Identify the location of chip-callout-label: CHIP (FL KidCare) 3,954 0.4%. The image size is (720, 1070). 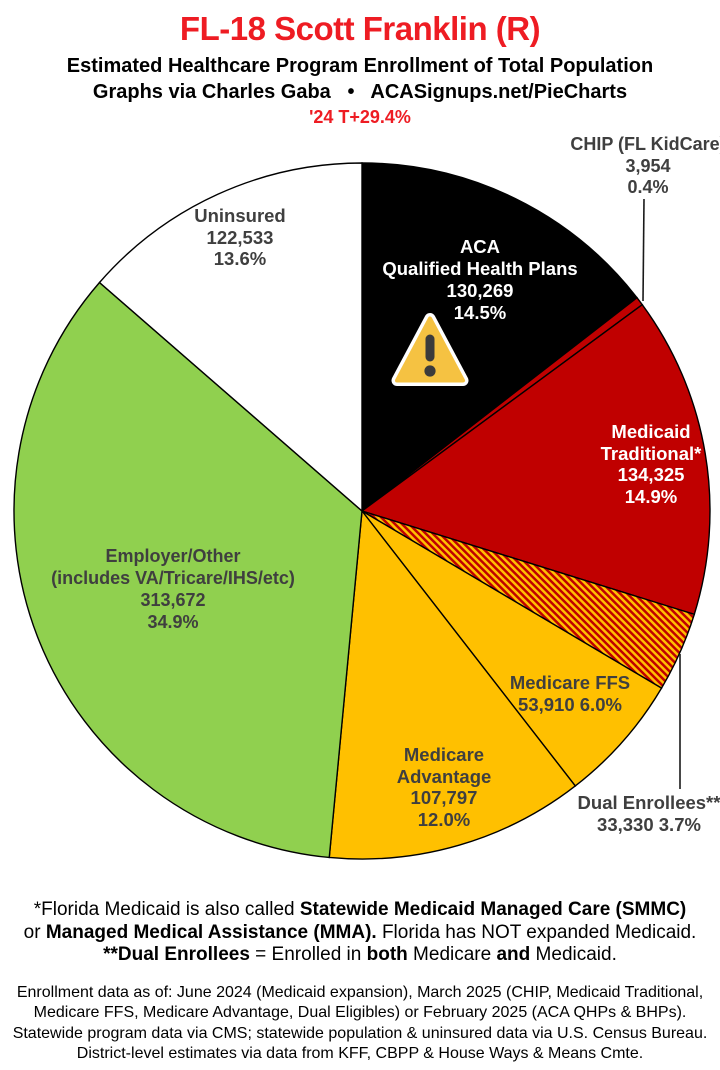
(645, 166).